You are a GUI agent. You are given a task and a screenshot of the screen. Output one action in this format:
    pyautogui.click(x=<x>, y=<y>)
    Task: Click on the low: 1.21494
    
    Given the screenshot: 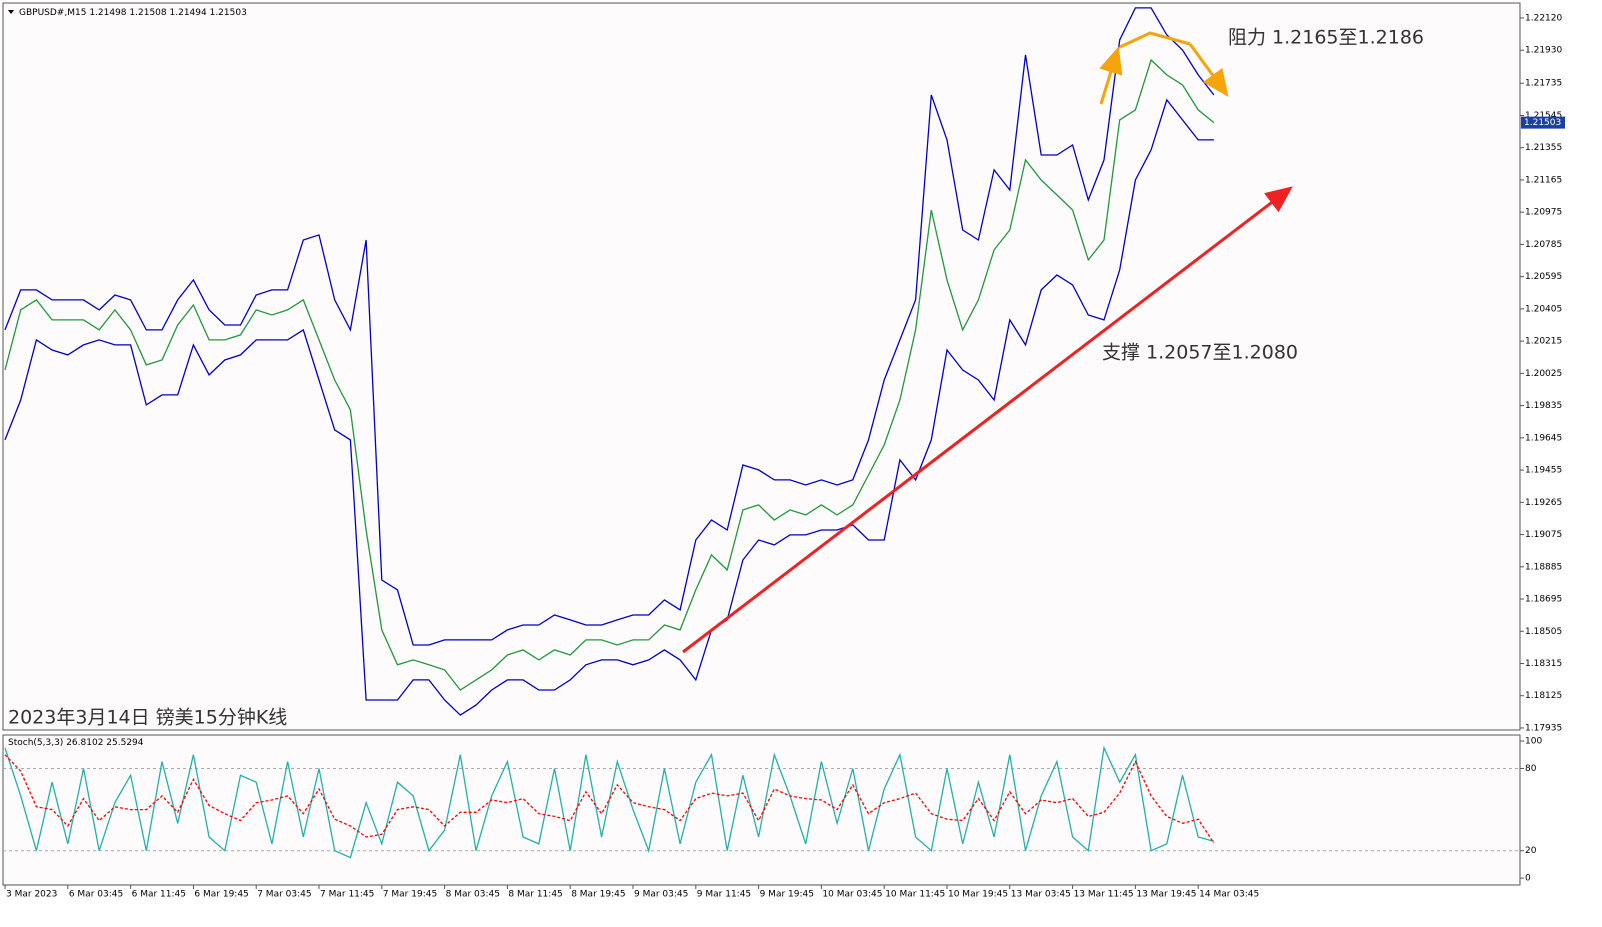 What is the action you would take?
    pyautogui.click(x=188, y=13)
    